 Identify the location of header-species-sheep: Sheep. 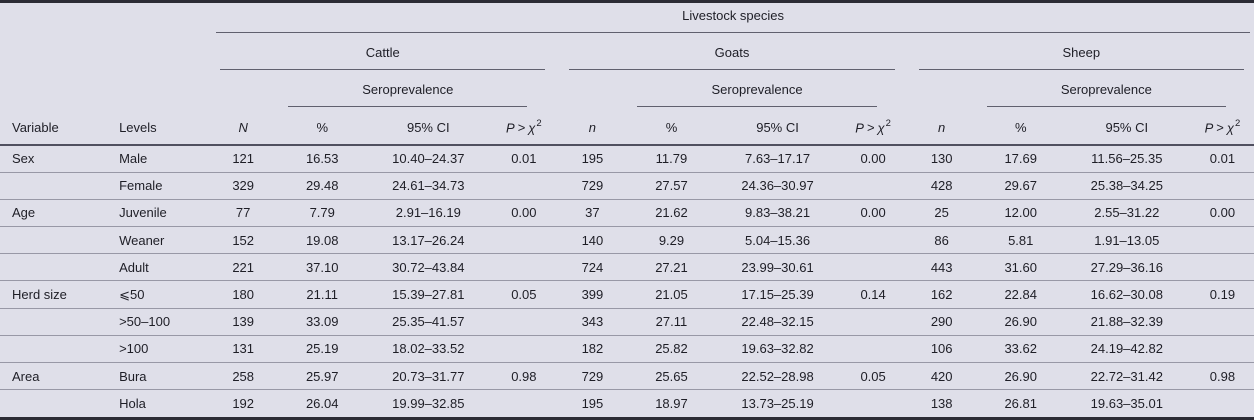
(1079, 51).